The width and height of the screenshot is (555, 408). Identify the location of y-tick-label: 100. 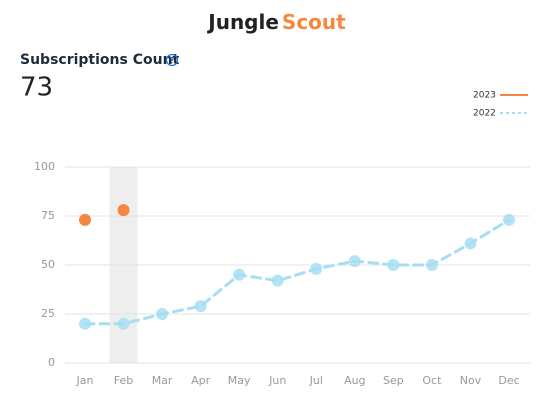
(44, 166).